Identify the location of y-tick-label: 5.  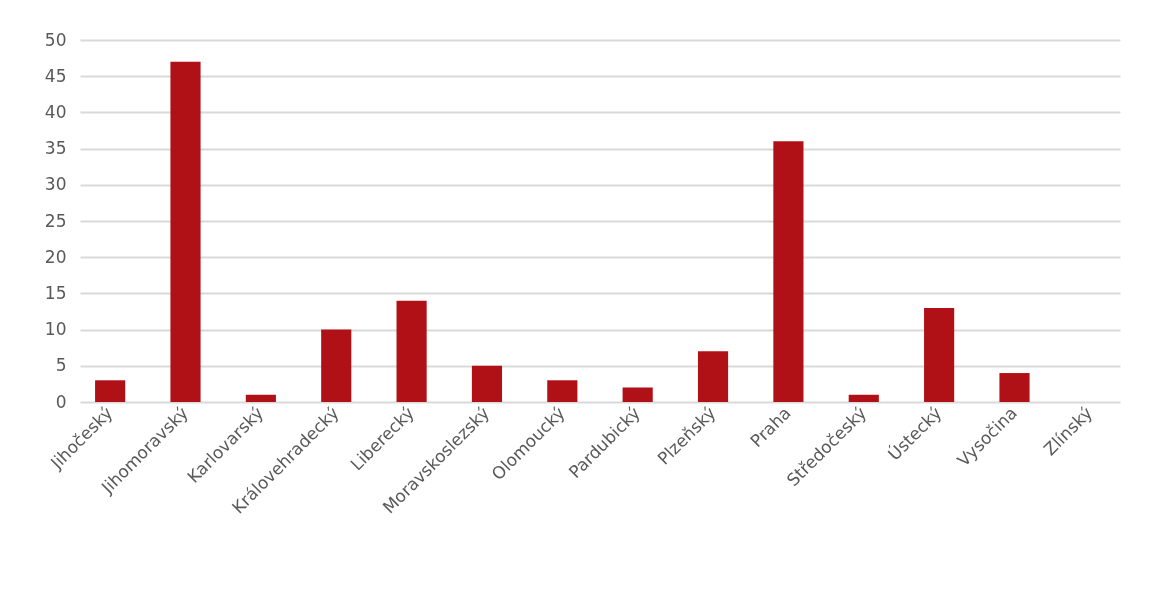
(61, 365).